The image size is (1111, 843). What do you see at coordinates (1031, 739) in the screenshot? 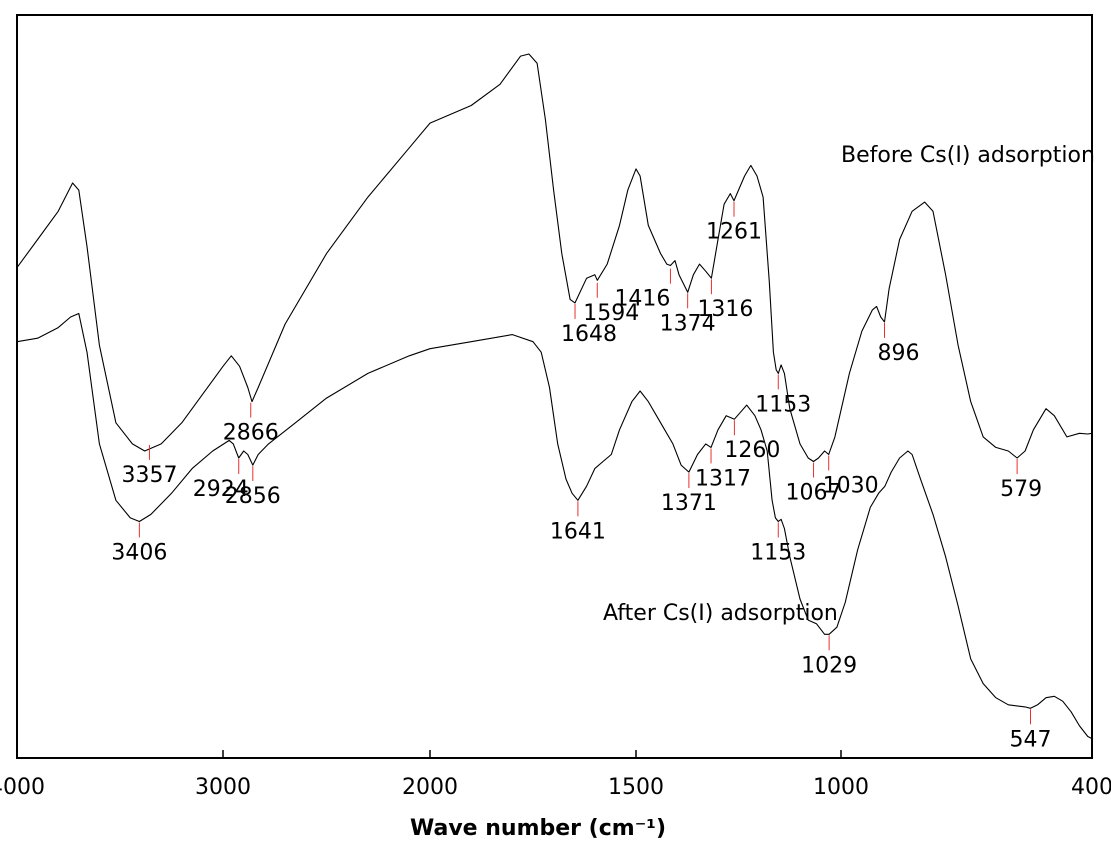
I see `peak-label: 547` at bounding box center [1031, 739].